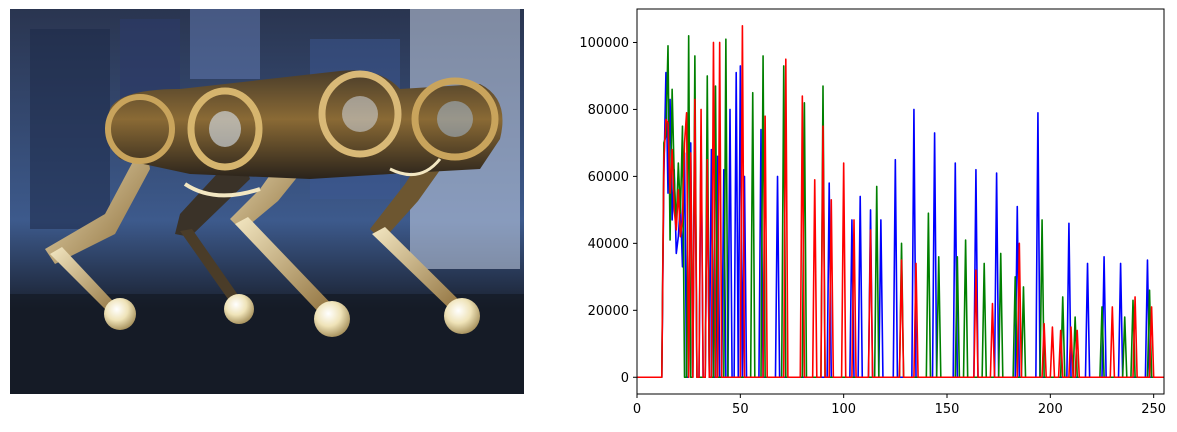 This screenshot has height=432, width=1177. I want to click on front-right-lower-leg, so click(212, 269).